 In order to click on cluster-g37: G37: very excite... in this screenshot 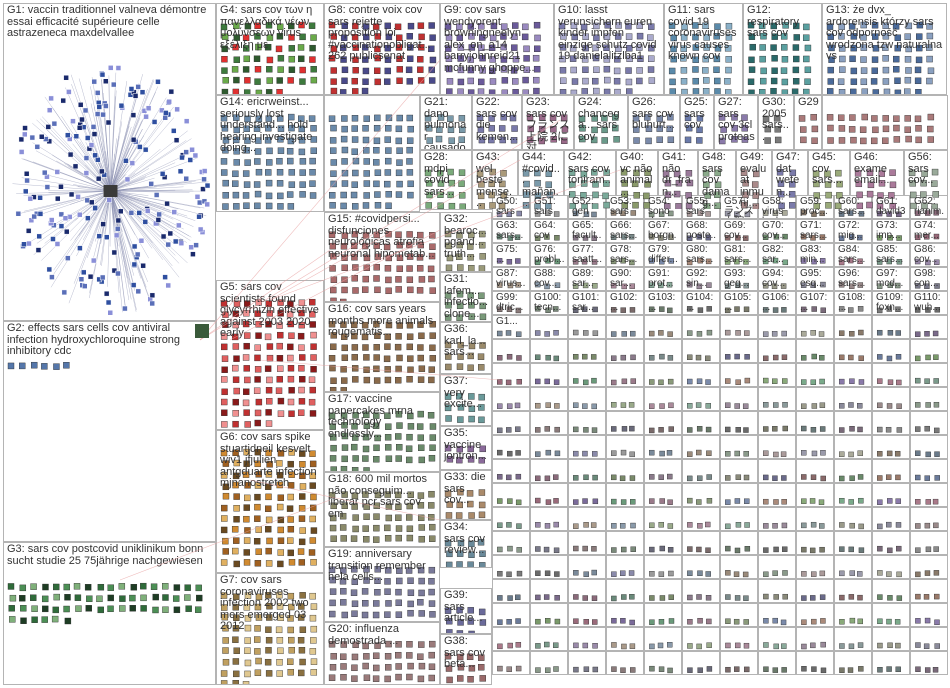, I will do `click(466, 400)`.